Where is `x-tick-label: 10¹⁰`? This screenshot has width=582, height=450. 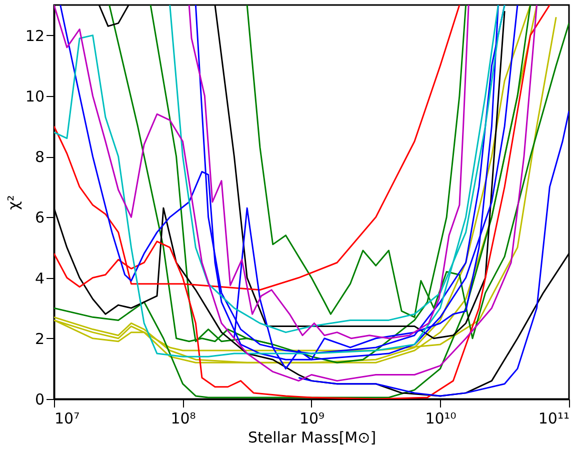
x-tick-label: 10¹⁰ is located at coordinates (440, 419).